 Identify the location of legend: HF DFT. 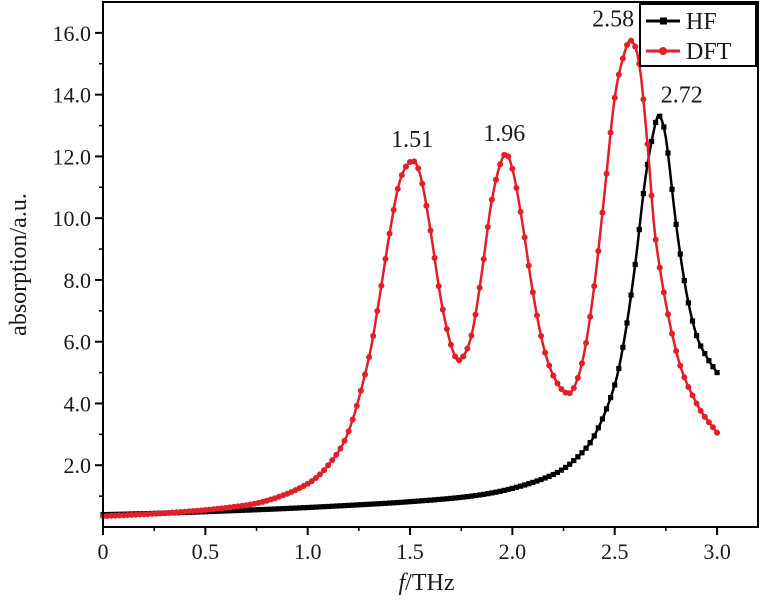
(698, 35).